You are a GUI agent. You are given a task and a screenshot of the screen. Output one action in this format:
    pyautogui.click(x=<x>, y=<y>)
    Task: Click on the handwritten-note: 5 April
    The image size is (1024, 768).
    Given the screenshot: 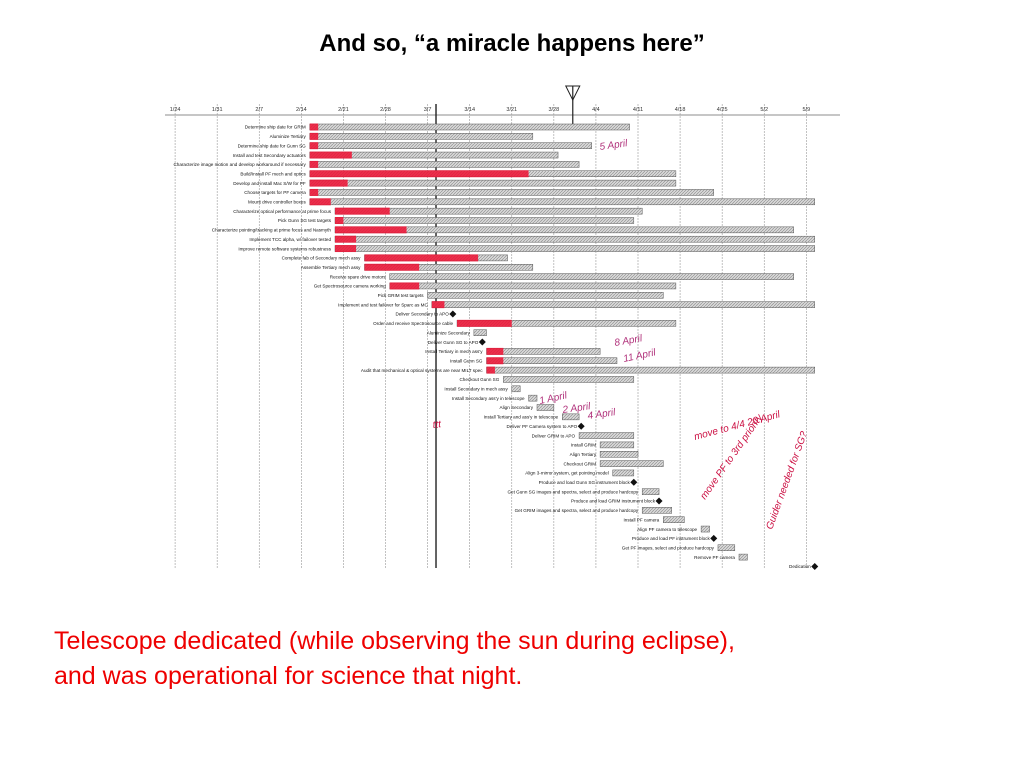 What is the action you would take?
    pyautogui.click(x=614, y=145)
    